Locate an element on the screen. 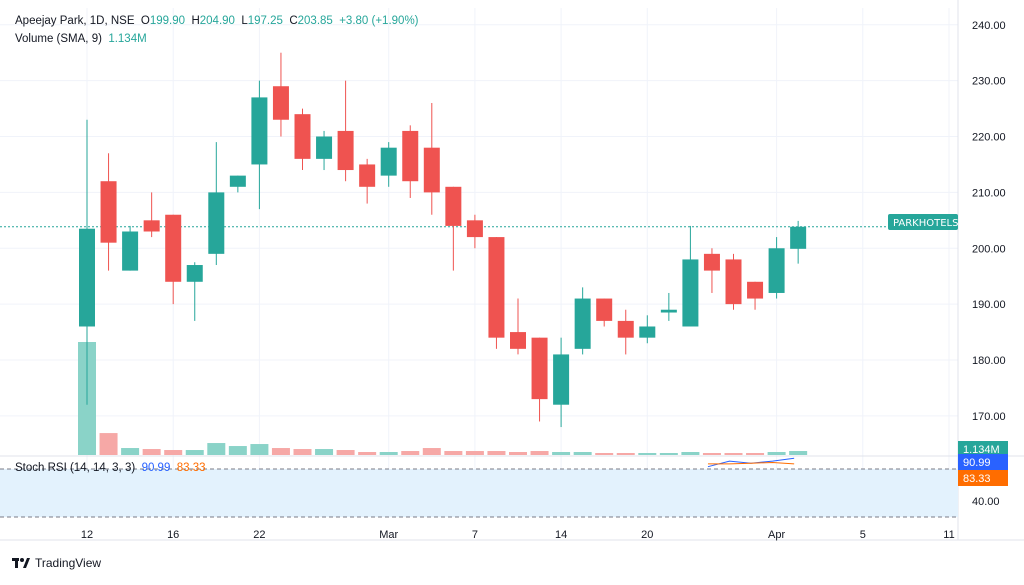  tradingview-logo-icon is located at coordinates (21, 563).